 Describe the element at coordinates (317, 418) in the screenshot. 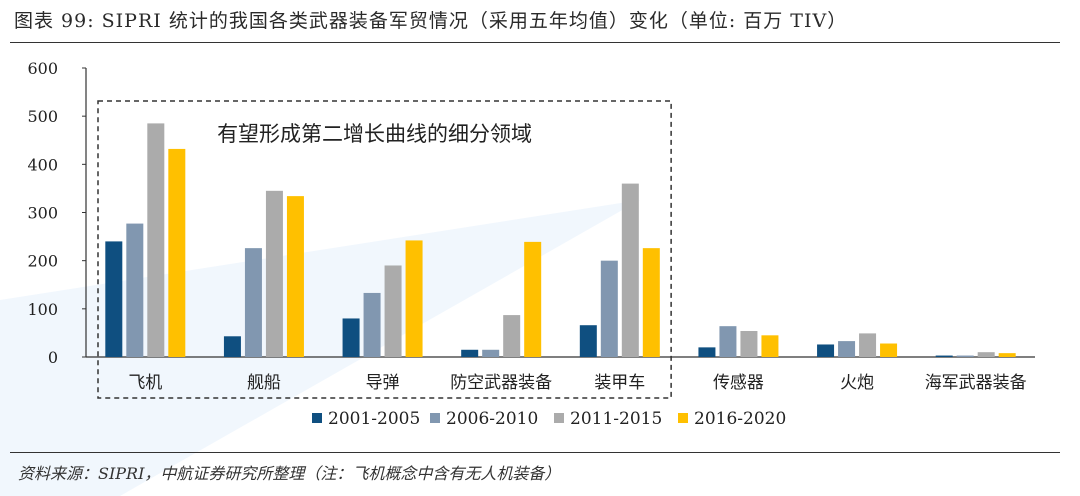

I see `legend-swatch-2001-2005` at that location.